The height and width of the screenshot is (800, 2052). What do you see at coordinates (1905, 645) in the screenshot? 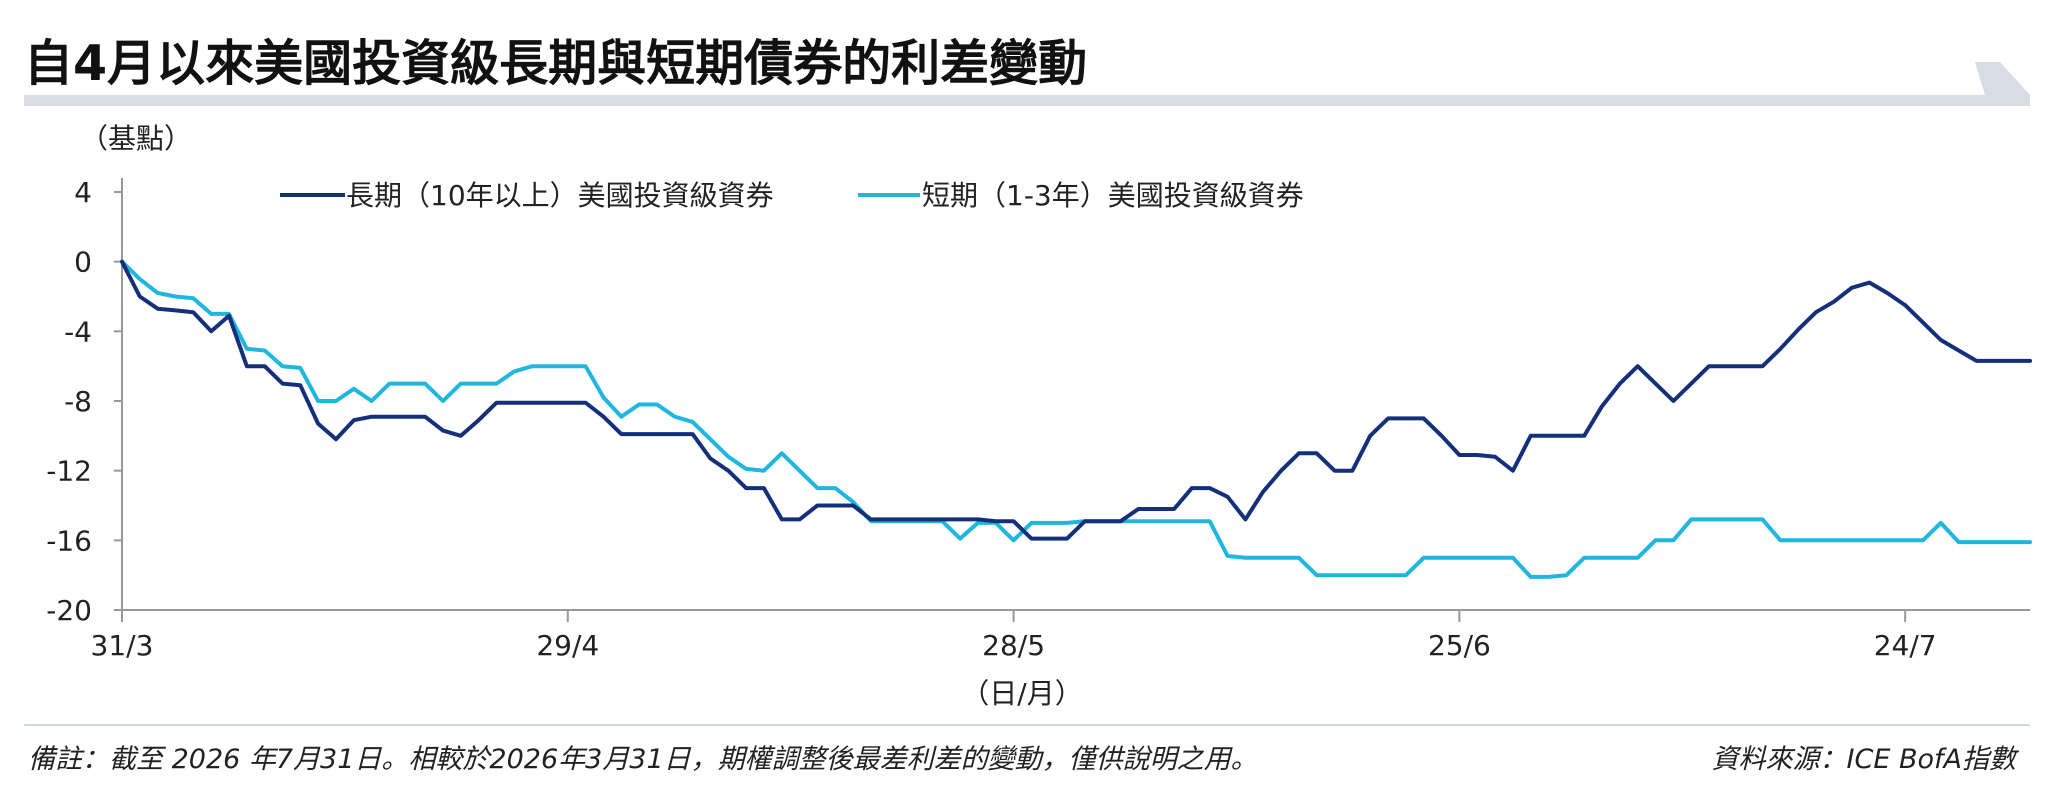
I see `x-tick-label: 24/7` at bounding box center [1905, 645].